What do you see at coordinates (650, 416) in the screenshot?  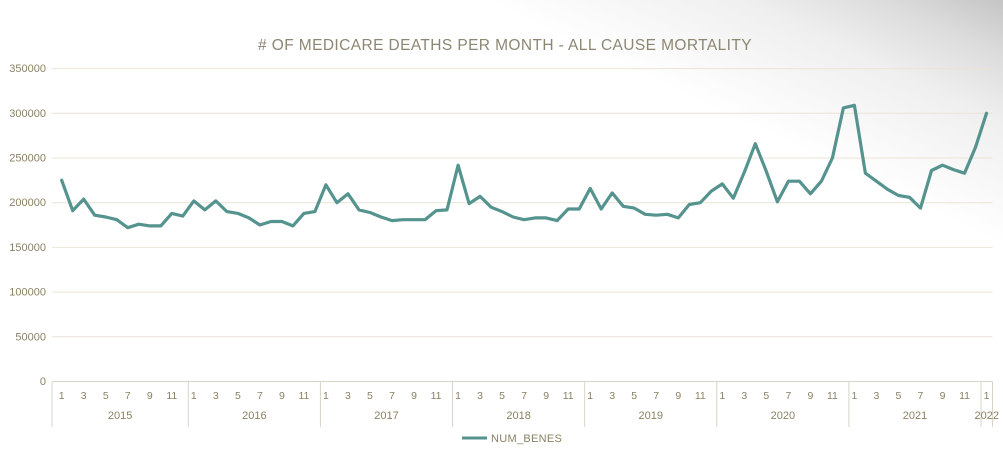 I see `year-label: 2019` at bounding box center [650, 416].